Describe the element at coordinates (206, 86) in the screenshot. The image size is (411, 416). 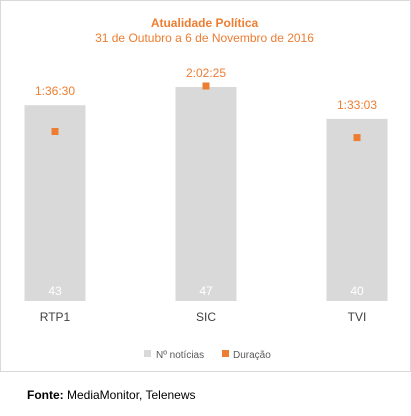
I see `duration-marker-sic` at that location.